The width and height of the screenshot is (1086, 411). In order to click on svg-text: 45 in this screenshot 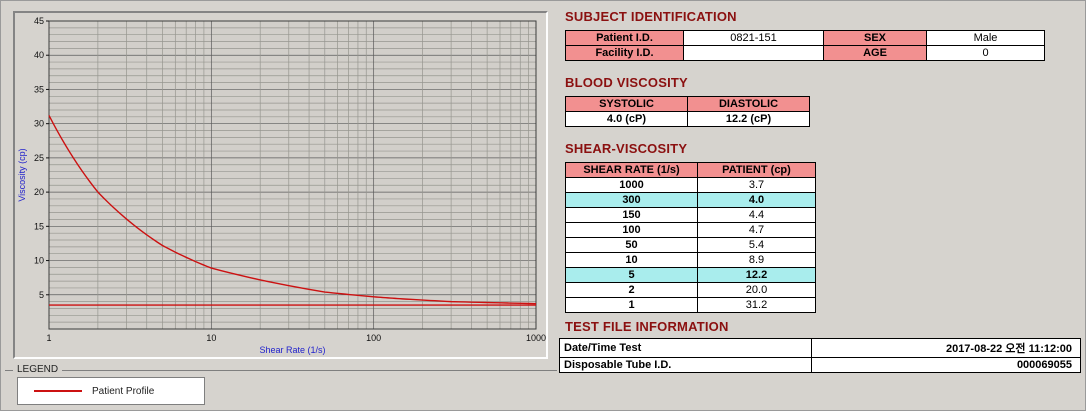, I will do `click(39, 21)`.